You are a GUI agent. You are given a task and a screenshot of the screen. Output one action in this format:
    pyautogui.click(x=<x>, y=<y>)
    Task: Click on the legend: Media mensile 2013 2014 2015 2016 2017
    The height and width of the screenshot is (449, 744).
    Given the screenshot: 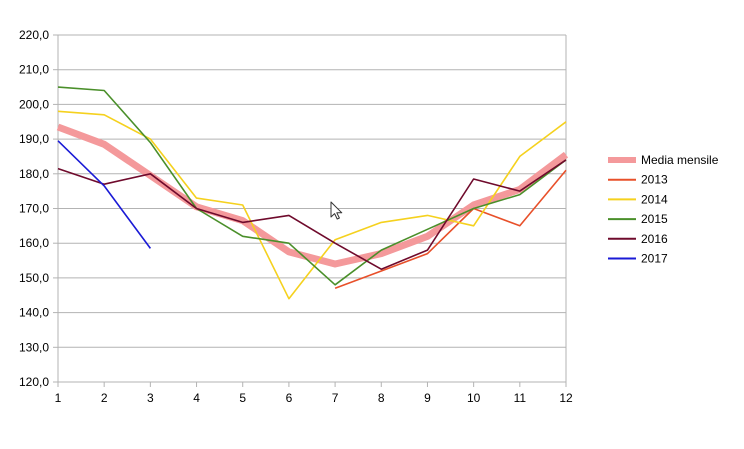 What is the action you would take?
    pyautogui.click(x=663, y=209)
    